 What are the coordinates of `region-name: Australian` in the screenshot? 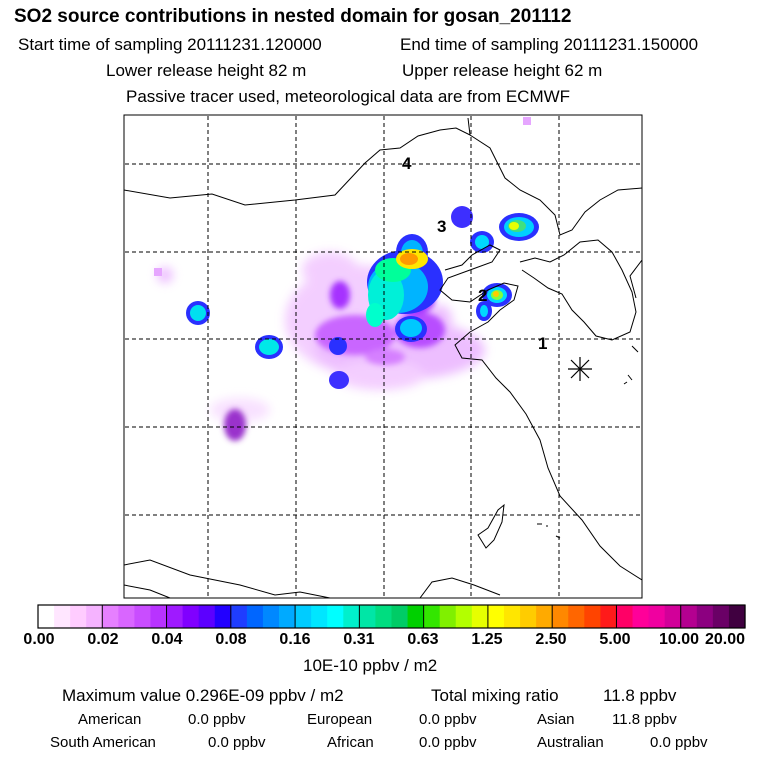 It's located at (570, 742).